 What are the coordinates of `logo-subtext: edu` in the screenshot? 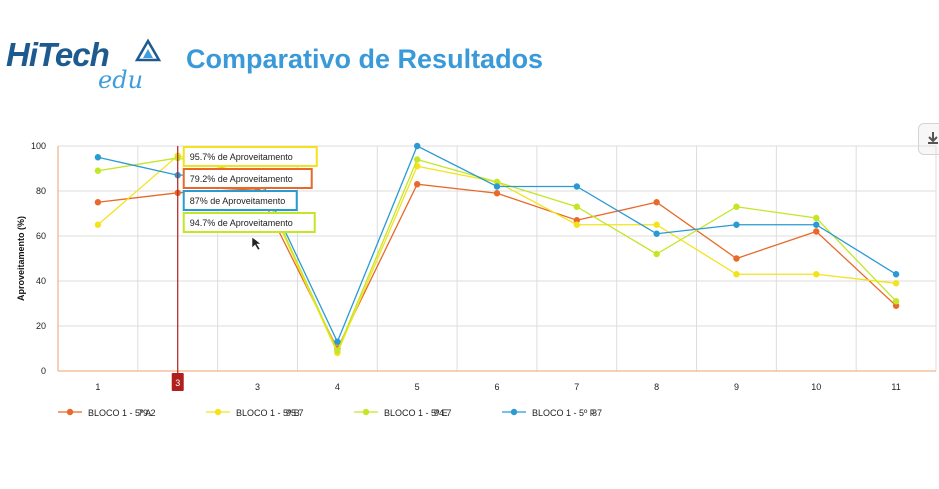 It's located at (121, 80).